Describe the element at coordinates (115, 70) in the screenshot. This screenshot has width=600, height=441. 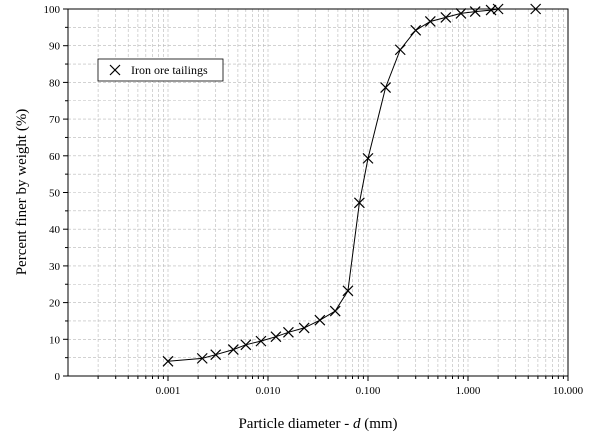
I see `legend-marker-x` at that location.